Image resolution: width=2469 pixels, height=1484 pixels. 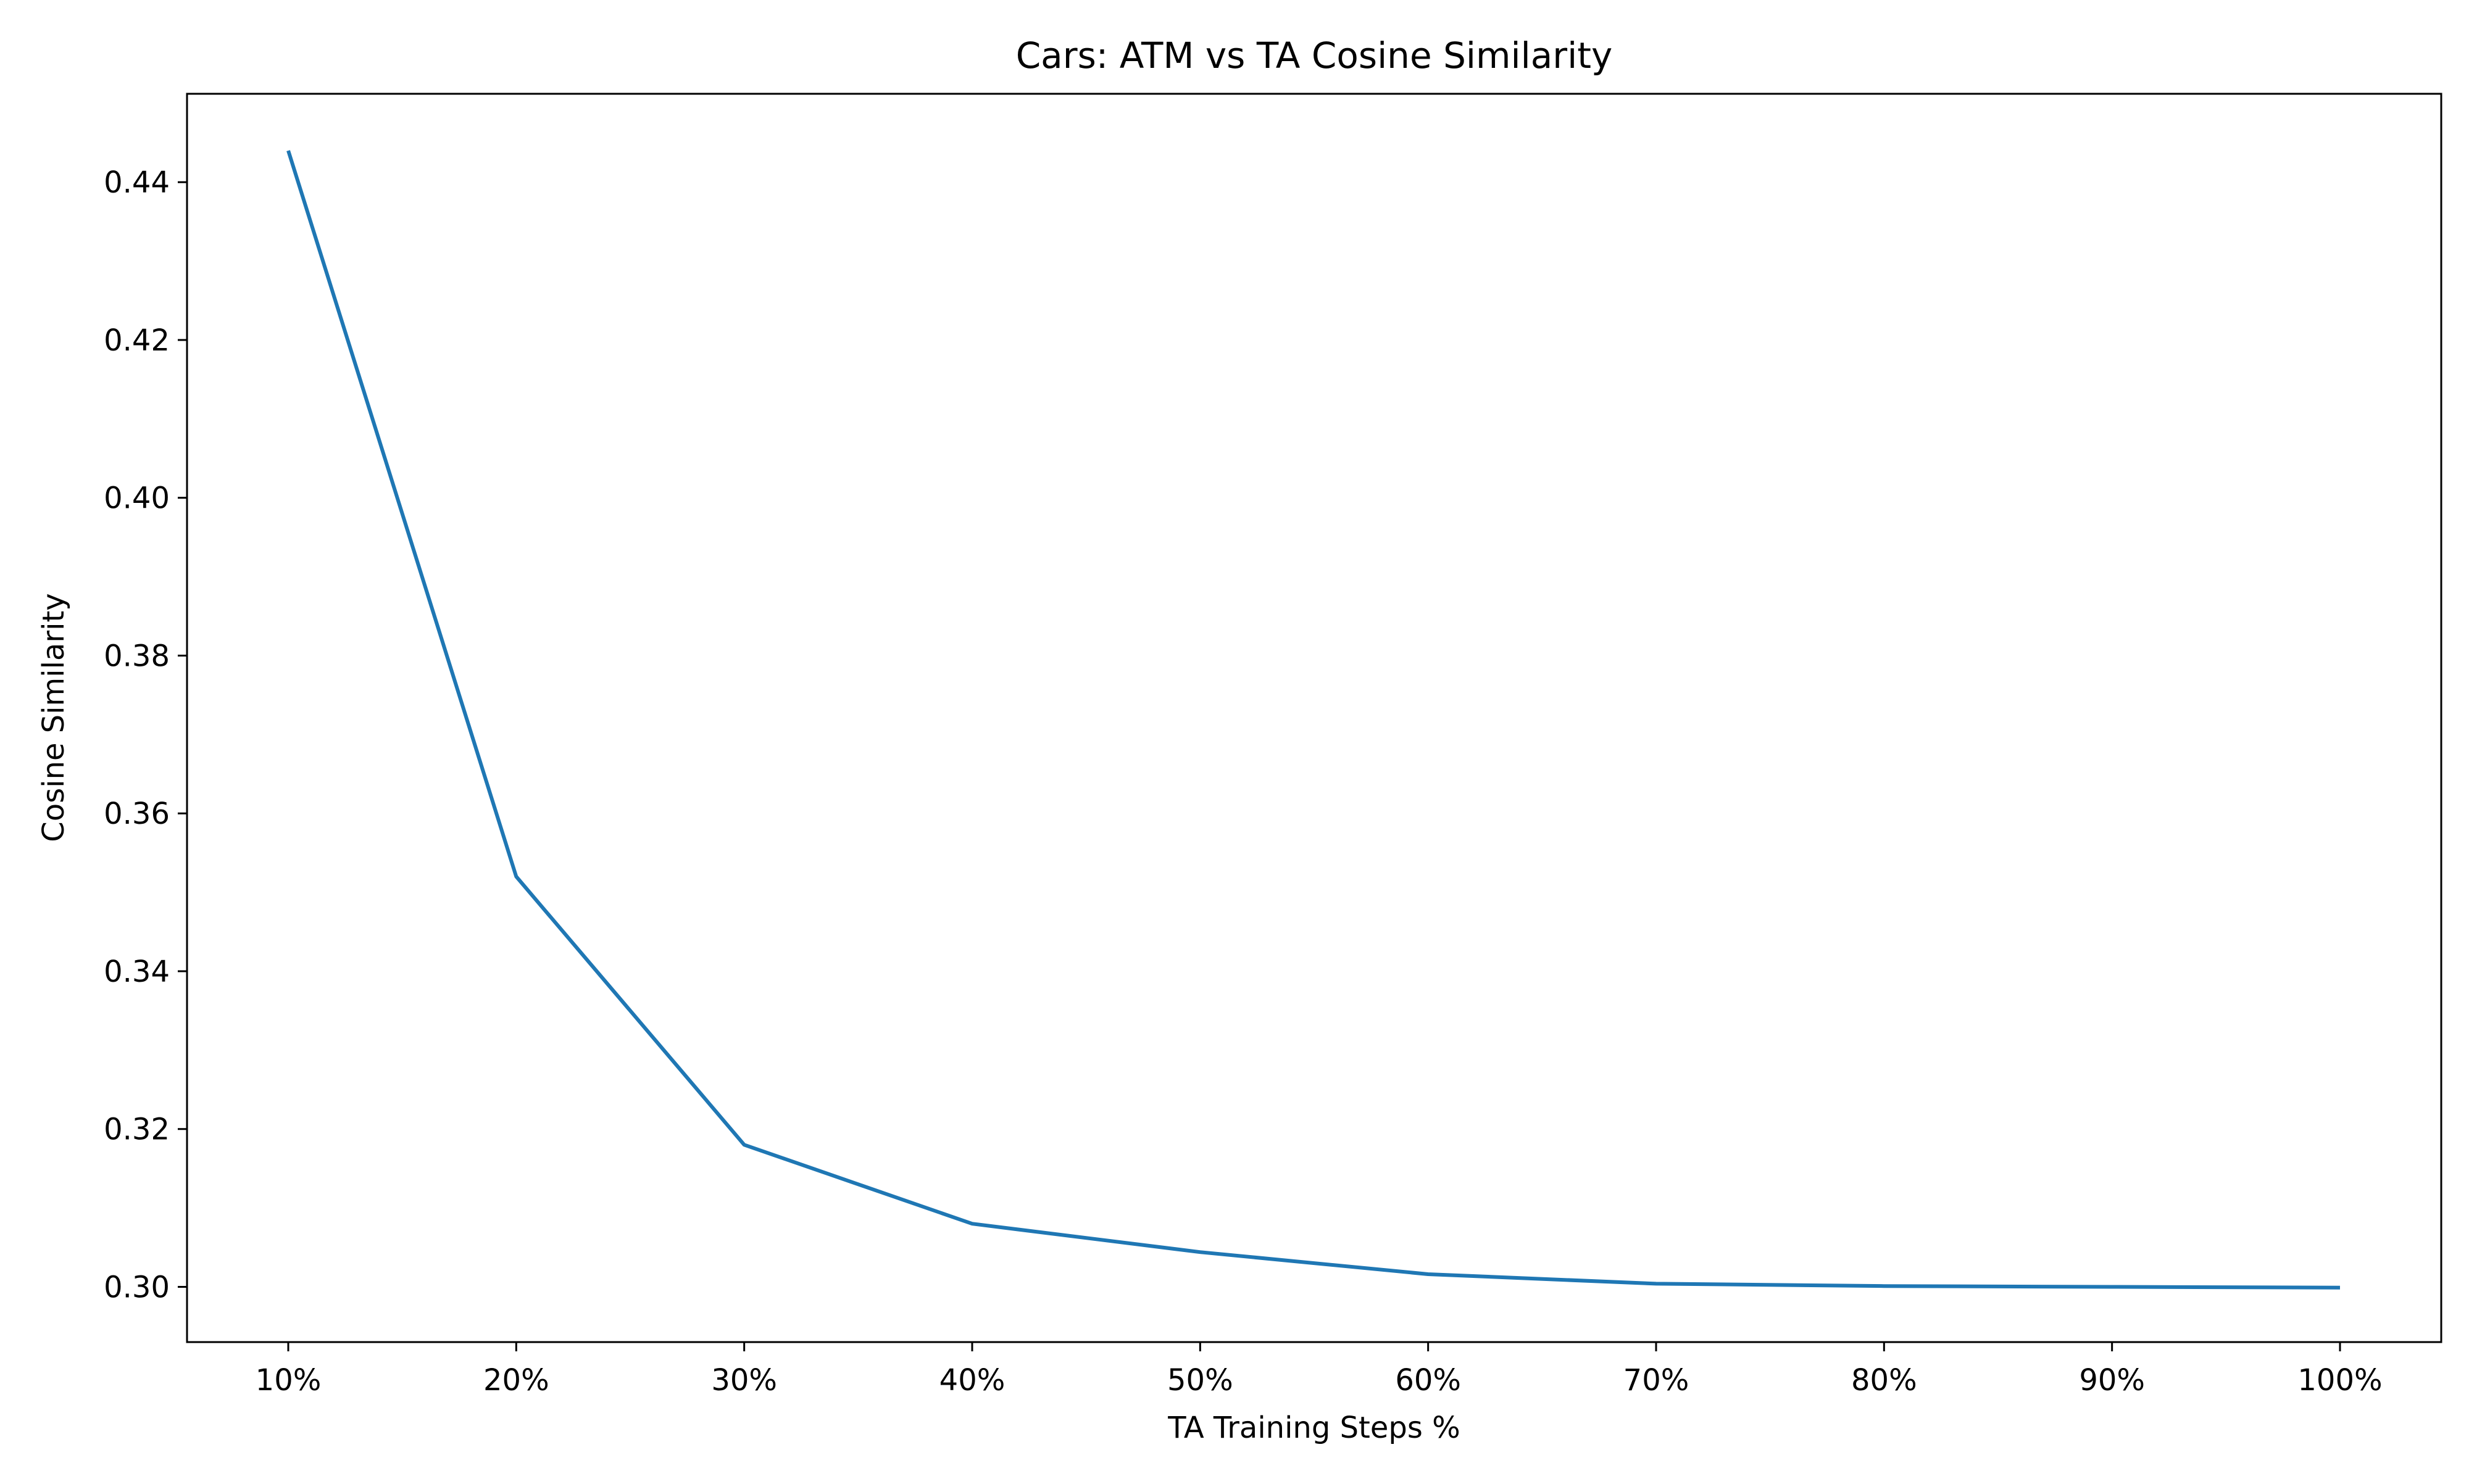 I want to click on x-tick-label: 100%, so click(x=2339, y=1380).